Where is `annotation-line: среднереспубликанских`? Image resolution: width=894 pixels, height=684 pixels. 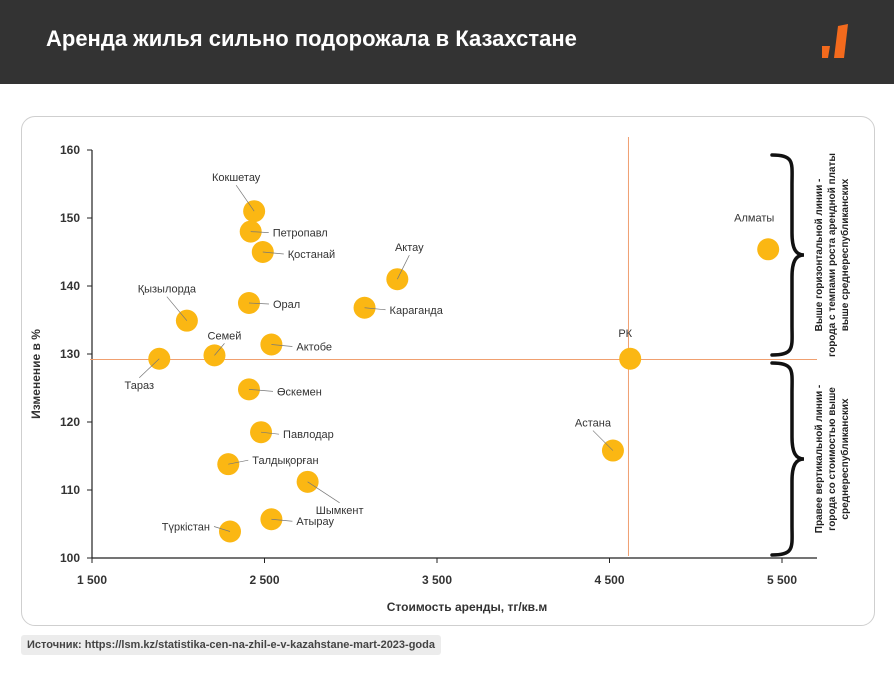 annotation-line: среднереспубликанских is located at coordinates (845, 459).